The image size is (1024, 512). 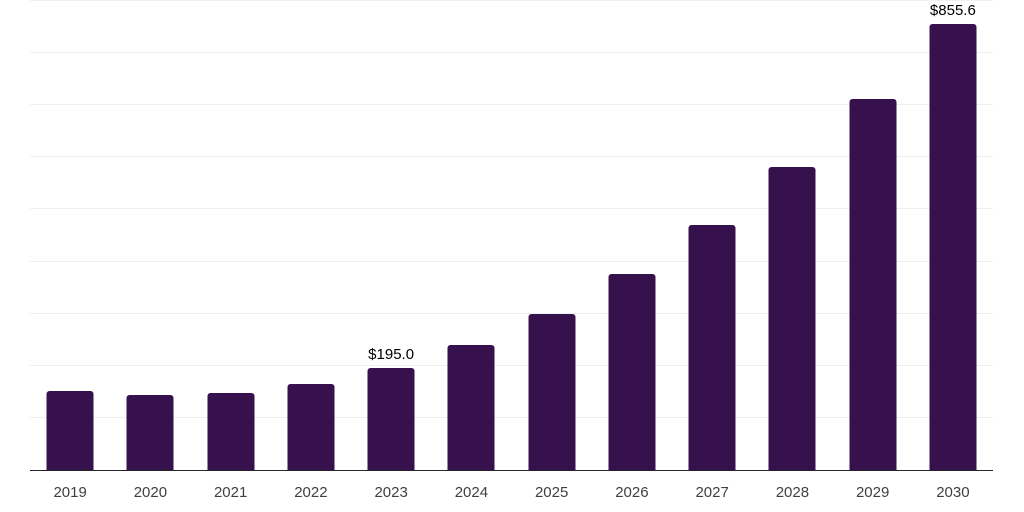 I want to click on data-label-2030: $855.6, so click(x=952, y=11).